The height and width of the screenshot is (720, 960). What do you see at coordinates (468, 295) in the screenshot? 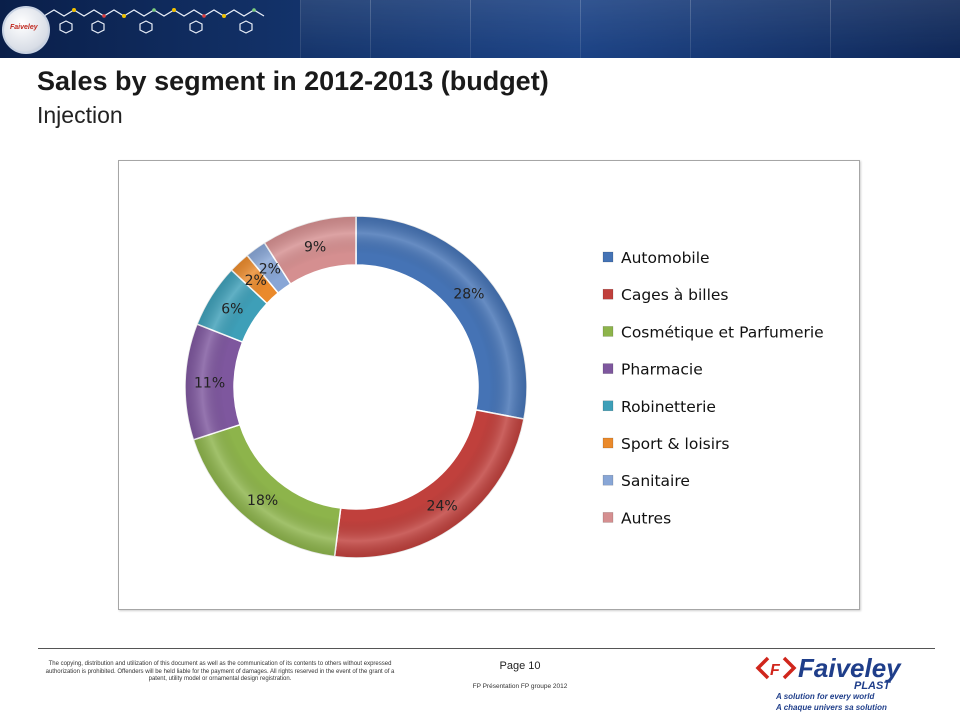
I see `slice-label: 28%` at bounding box center [468, 295].